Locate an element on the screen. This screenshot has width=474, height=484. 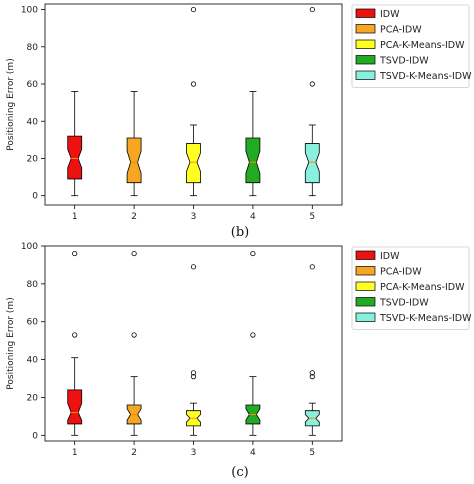
caption-c: (c) is located at coordinates (239, 472).